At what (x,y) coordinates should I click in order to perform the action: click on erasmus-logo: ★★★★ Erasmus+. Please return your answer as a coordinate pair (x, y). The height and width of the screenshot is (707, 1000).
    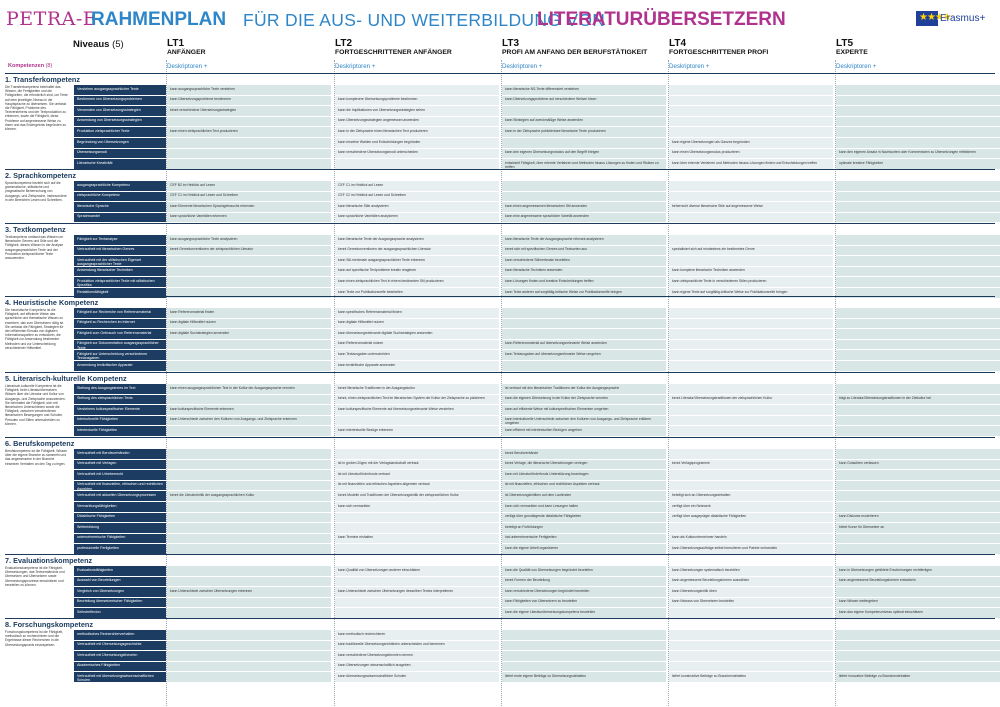
    Looking at the image, I should click on (956, 22).